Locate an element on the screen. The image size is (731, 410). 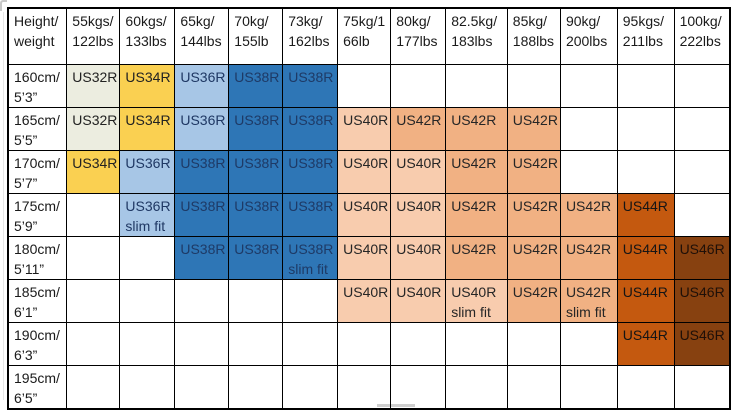
header-cell: 70kg/ 155lb is located at coordinates (256, 36).